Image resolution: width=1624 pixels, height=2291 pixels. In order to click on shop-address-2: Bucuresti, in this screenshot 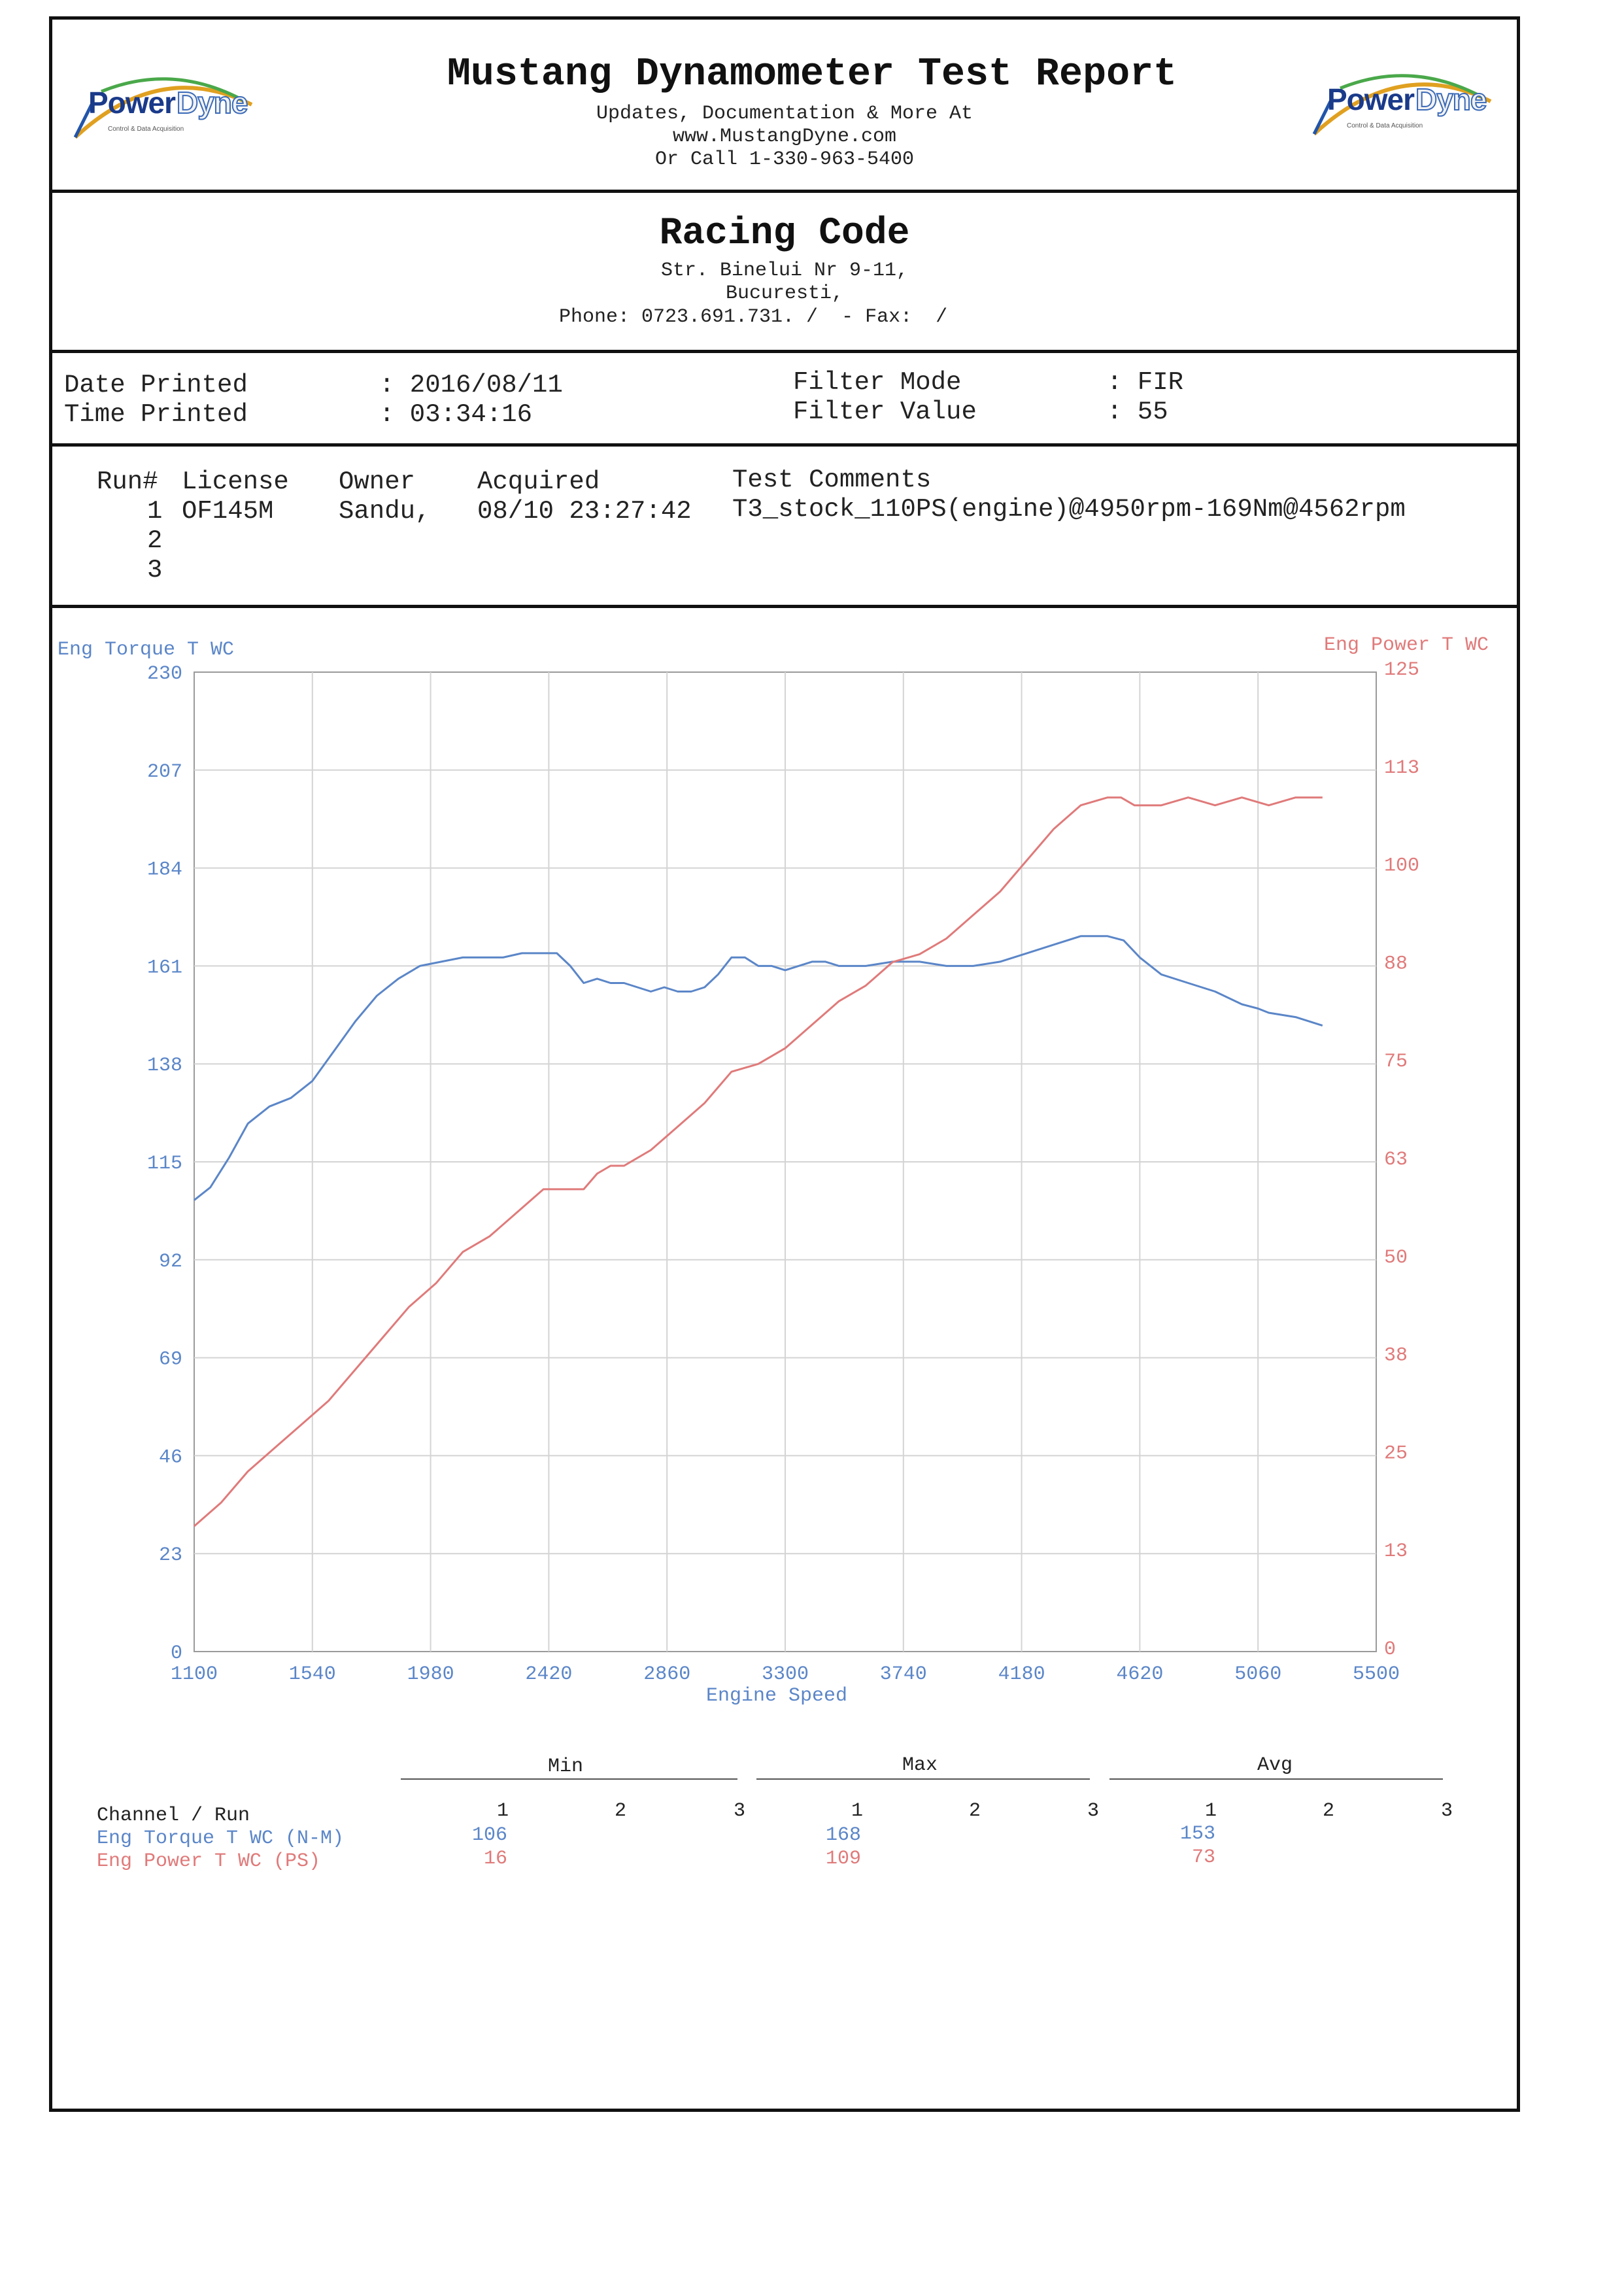, I will do `click(785, 293)`.